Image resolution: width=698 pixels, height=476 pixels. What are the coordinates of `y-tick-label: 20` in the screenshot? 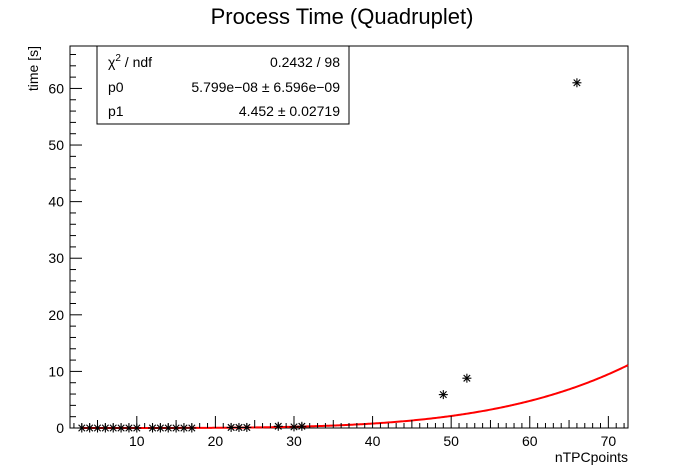 It's located at (56, 315).